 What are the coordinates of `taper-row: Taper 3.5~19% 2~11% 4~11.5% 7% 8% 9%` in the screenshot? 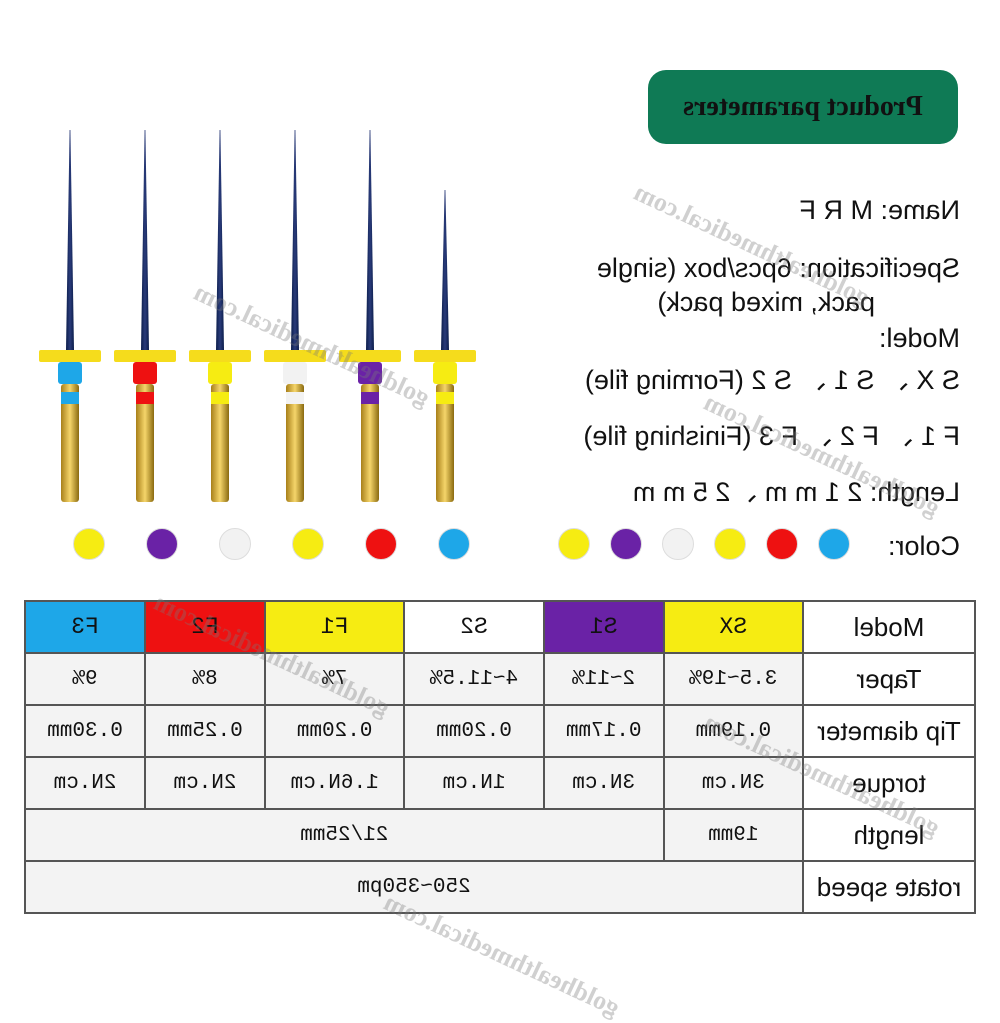 It's located at (500, 679).